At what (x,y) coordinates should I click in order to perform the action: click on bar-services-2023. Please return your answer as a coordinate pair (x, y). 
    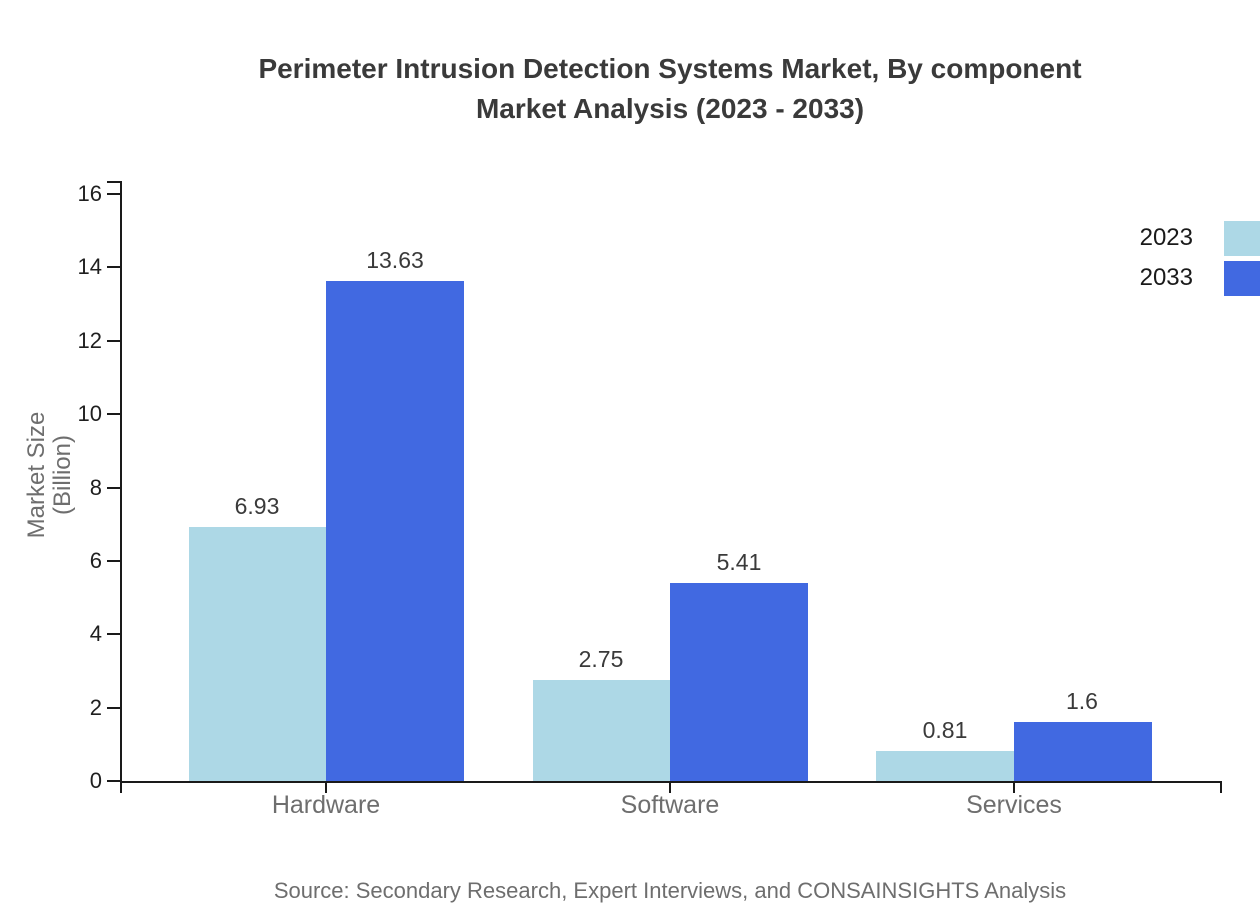
    Looking at the image, I should click on (945, 766).